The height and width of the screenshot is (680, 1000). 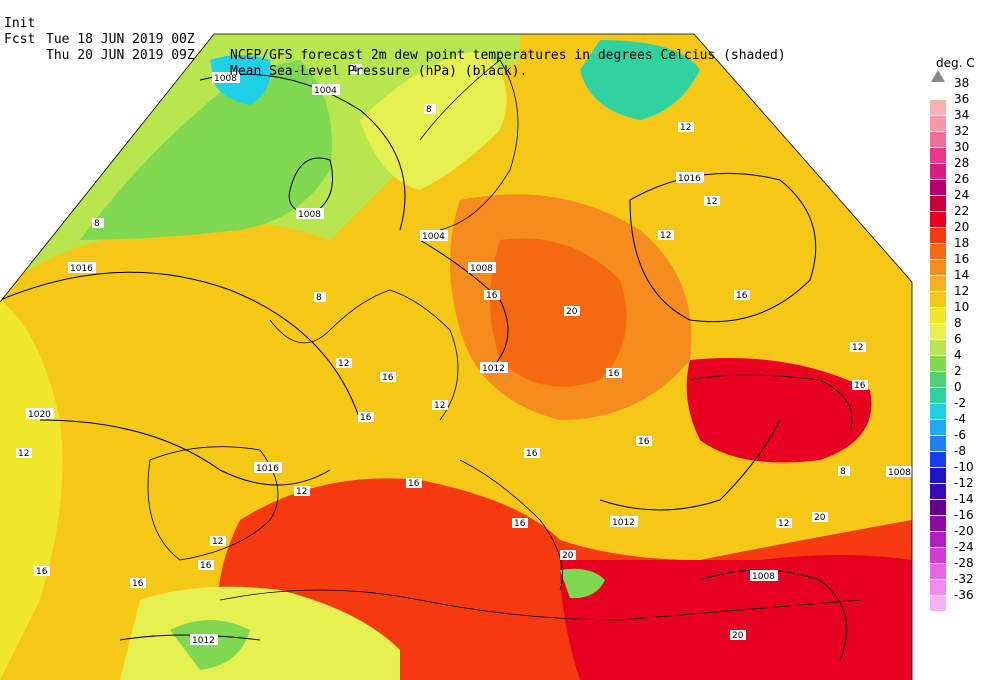 What do you see at coordinates (965, 472) in the screenshot?
I see `legend-row: -10` at bounding box center [965, 472].